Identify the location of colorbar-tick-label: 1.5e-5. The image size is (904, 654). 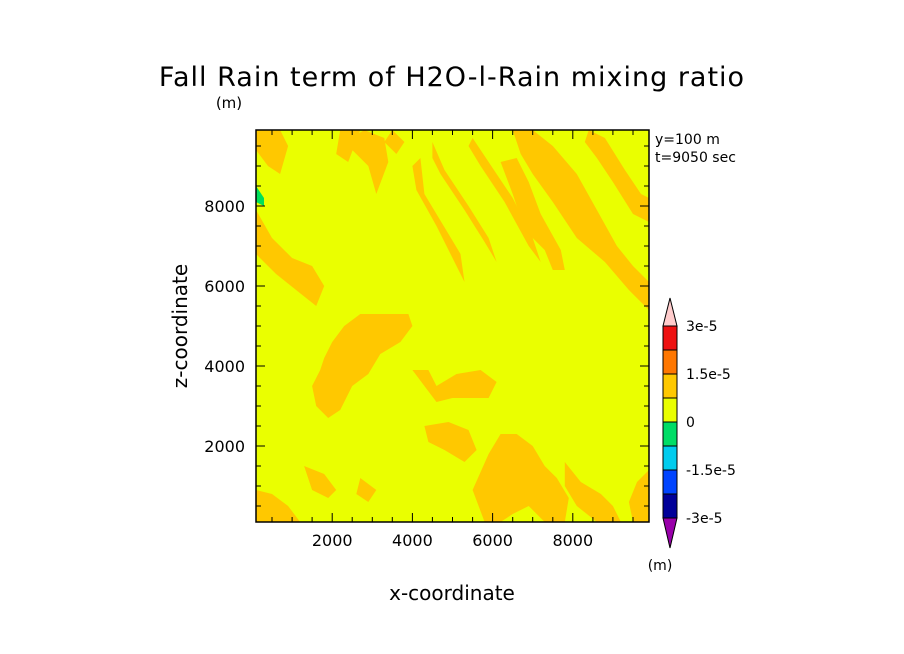
(708, 375).